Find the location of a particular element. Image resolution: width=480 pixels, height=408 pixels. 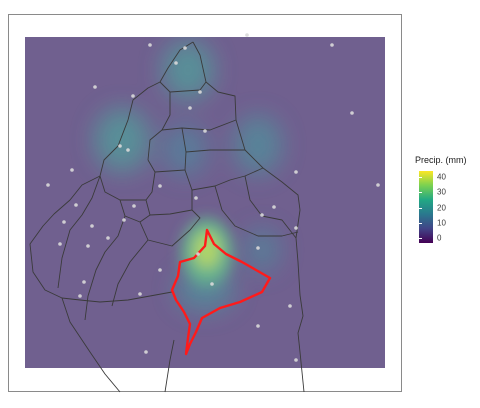

delegacion-i is located at coordinates (135, 211).